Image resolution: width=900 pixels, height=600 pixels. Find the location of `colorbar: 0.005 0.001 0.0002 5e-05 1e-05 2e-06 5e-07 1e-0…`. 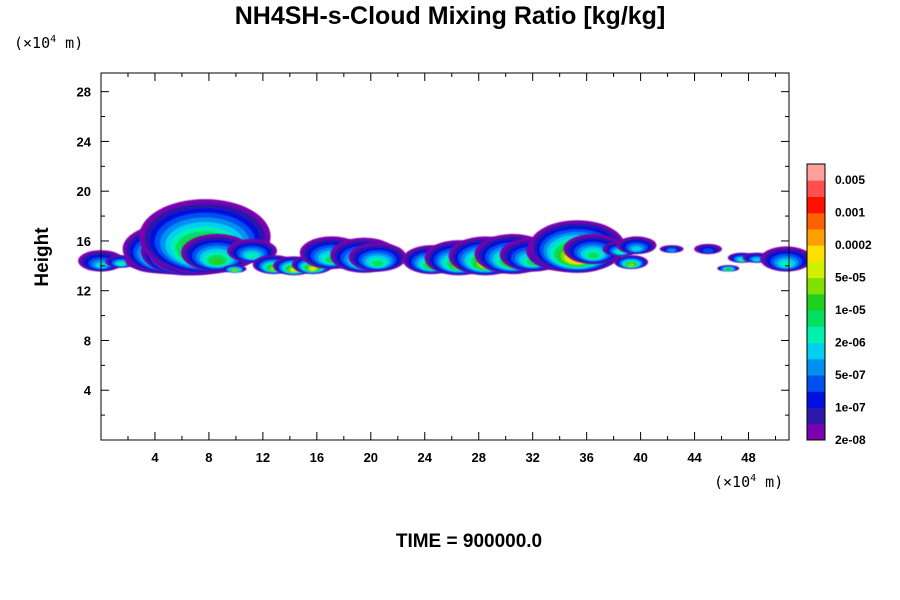

colorbar: 0.005 0.001 0.0002 5e-05 1e-05 2e-06 5e-07 1e-0… is located at coordinates (839, 305).